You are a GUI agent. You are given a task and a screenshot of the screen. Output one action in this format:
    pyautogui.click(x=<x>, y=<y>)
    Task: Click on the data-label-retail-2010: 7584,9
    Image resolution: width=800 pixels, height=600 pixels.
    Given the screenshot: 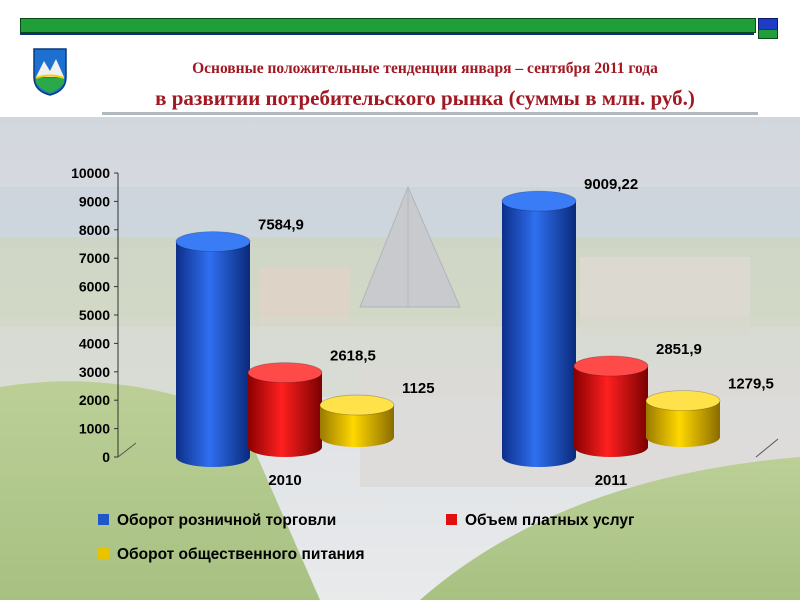 What is the action you would take?
    pyautogui.click(x=281, y=225)
    